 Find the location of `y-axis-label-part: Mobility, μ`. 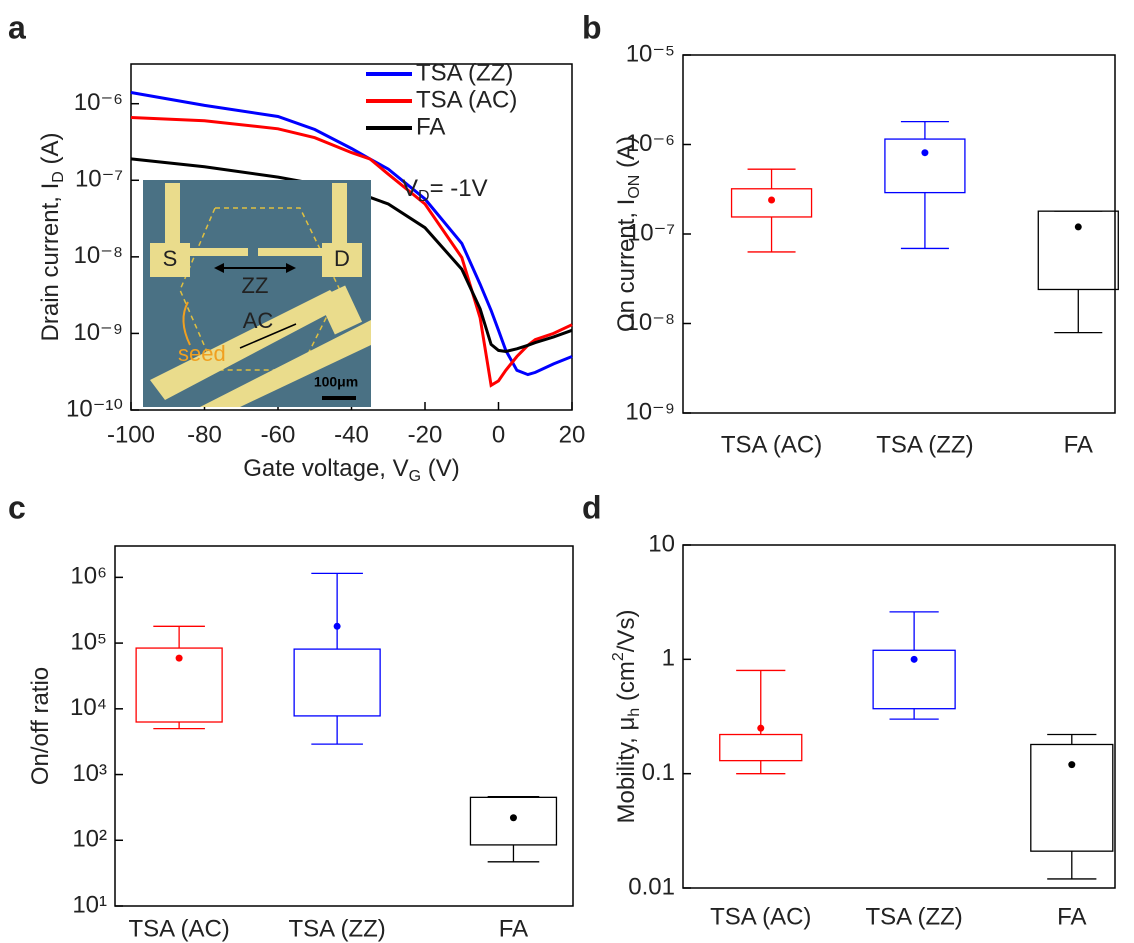

y-axis-label-part: Mobility, μ is located at coordinates (626, 770).